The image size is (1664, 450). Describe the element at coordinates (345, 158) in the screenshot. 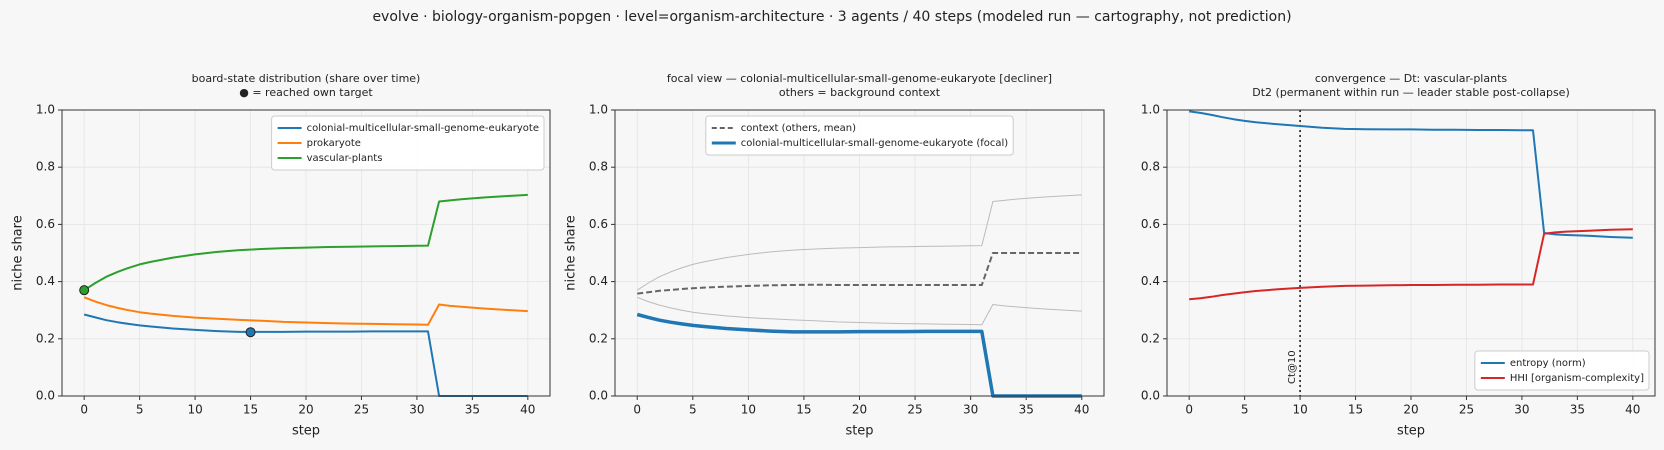

I see `legend-label: vascular-plants` at that location.